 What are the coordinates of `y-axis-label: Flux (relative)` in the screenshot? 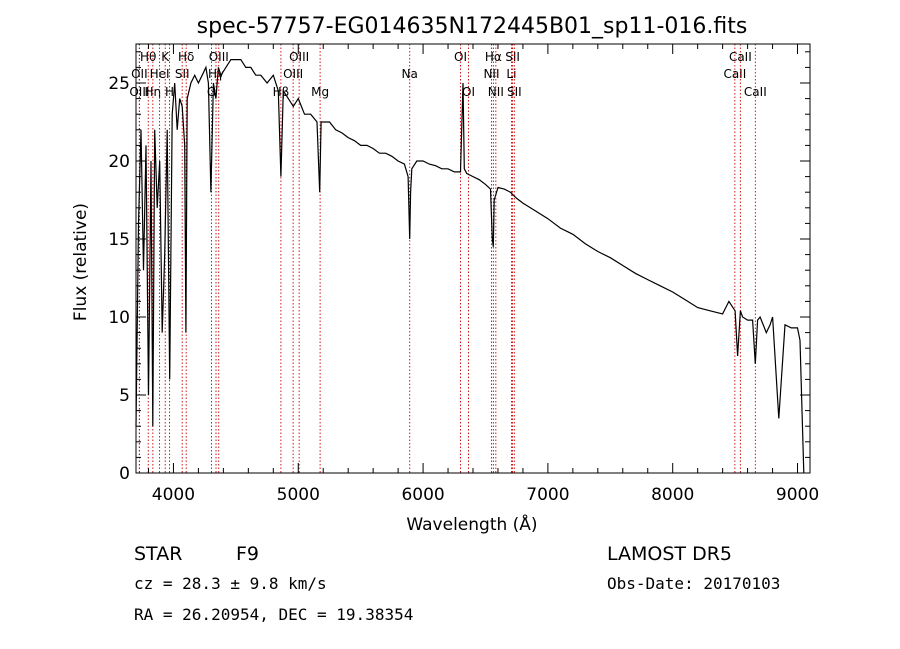 It's located at (81, 262).